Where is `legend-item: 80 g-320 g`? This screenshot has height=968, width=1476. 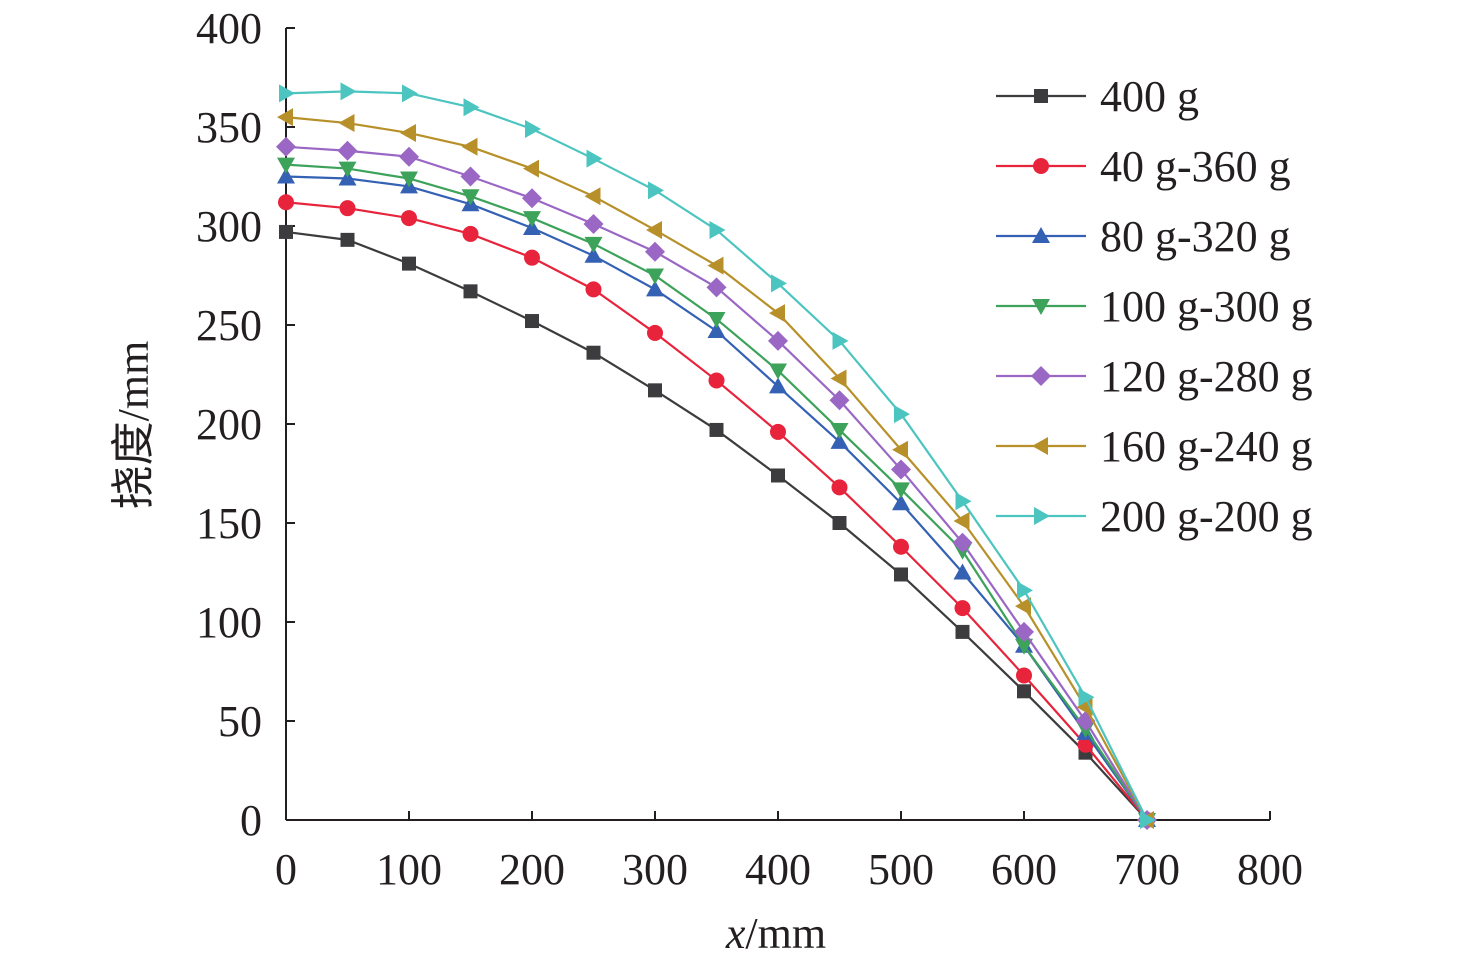 legend-item: 80 g-320 g is located at coordinates (1143, 236).